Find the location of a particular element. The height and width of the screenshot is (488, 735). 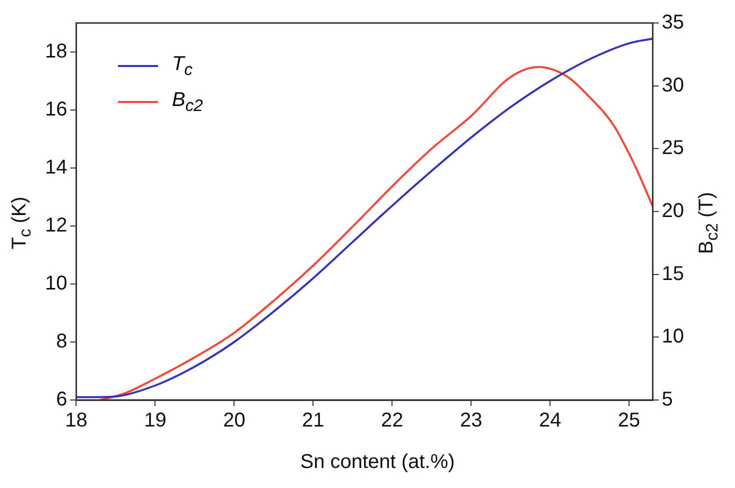

x-axis-title: Sn content (at.%) is located at coordinates (377, 462).